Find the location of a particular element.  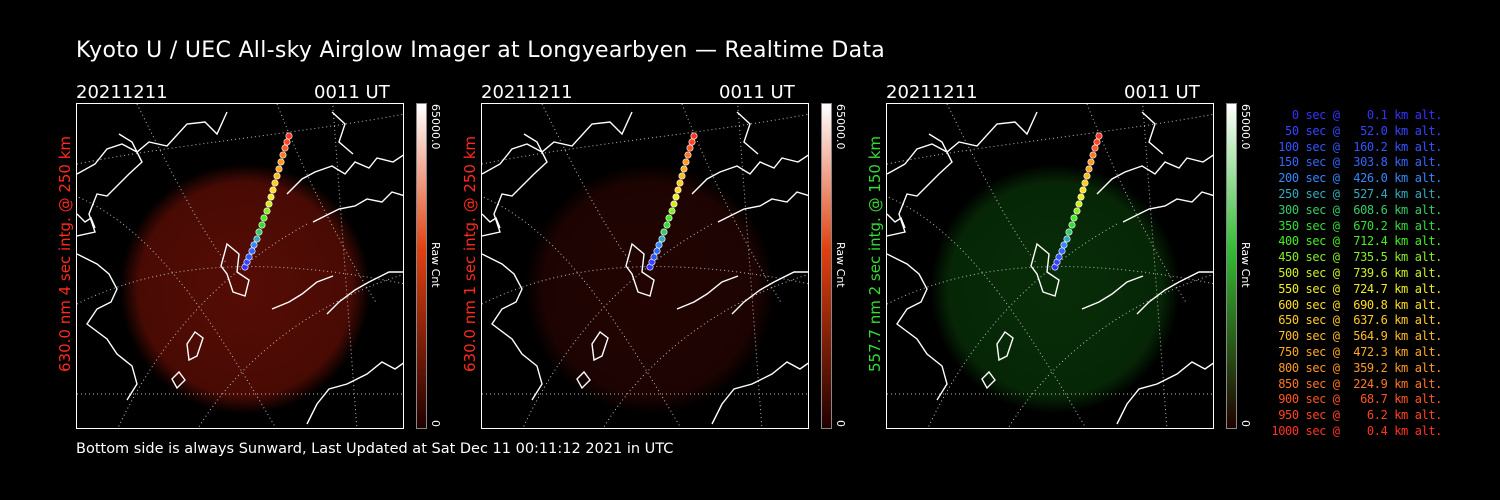

legend-row: 900 sec @ 68.7 km alt. is located at coordinates (1356, 399).